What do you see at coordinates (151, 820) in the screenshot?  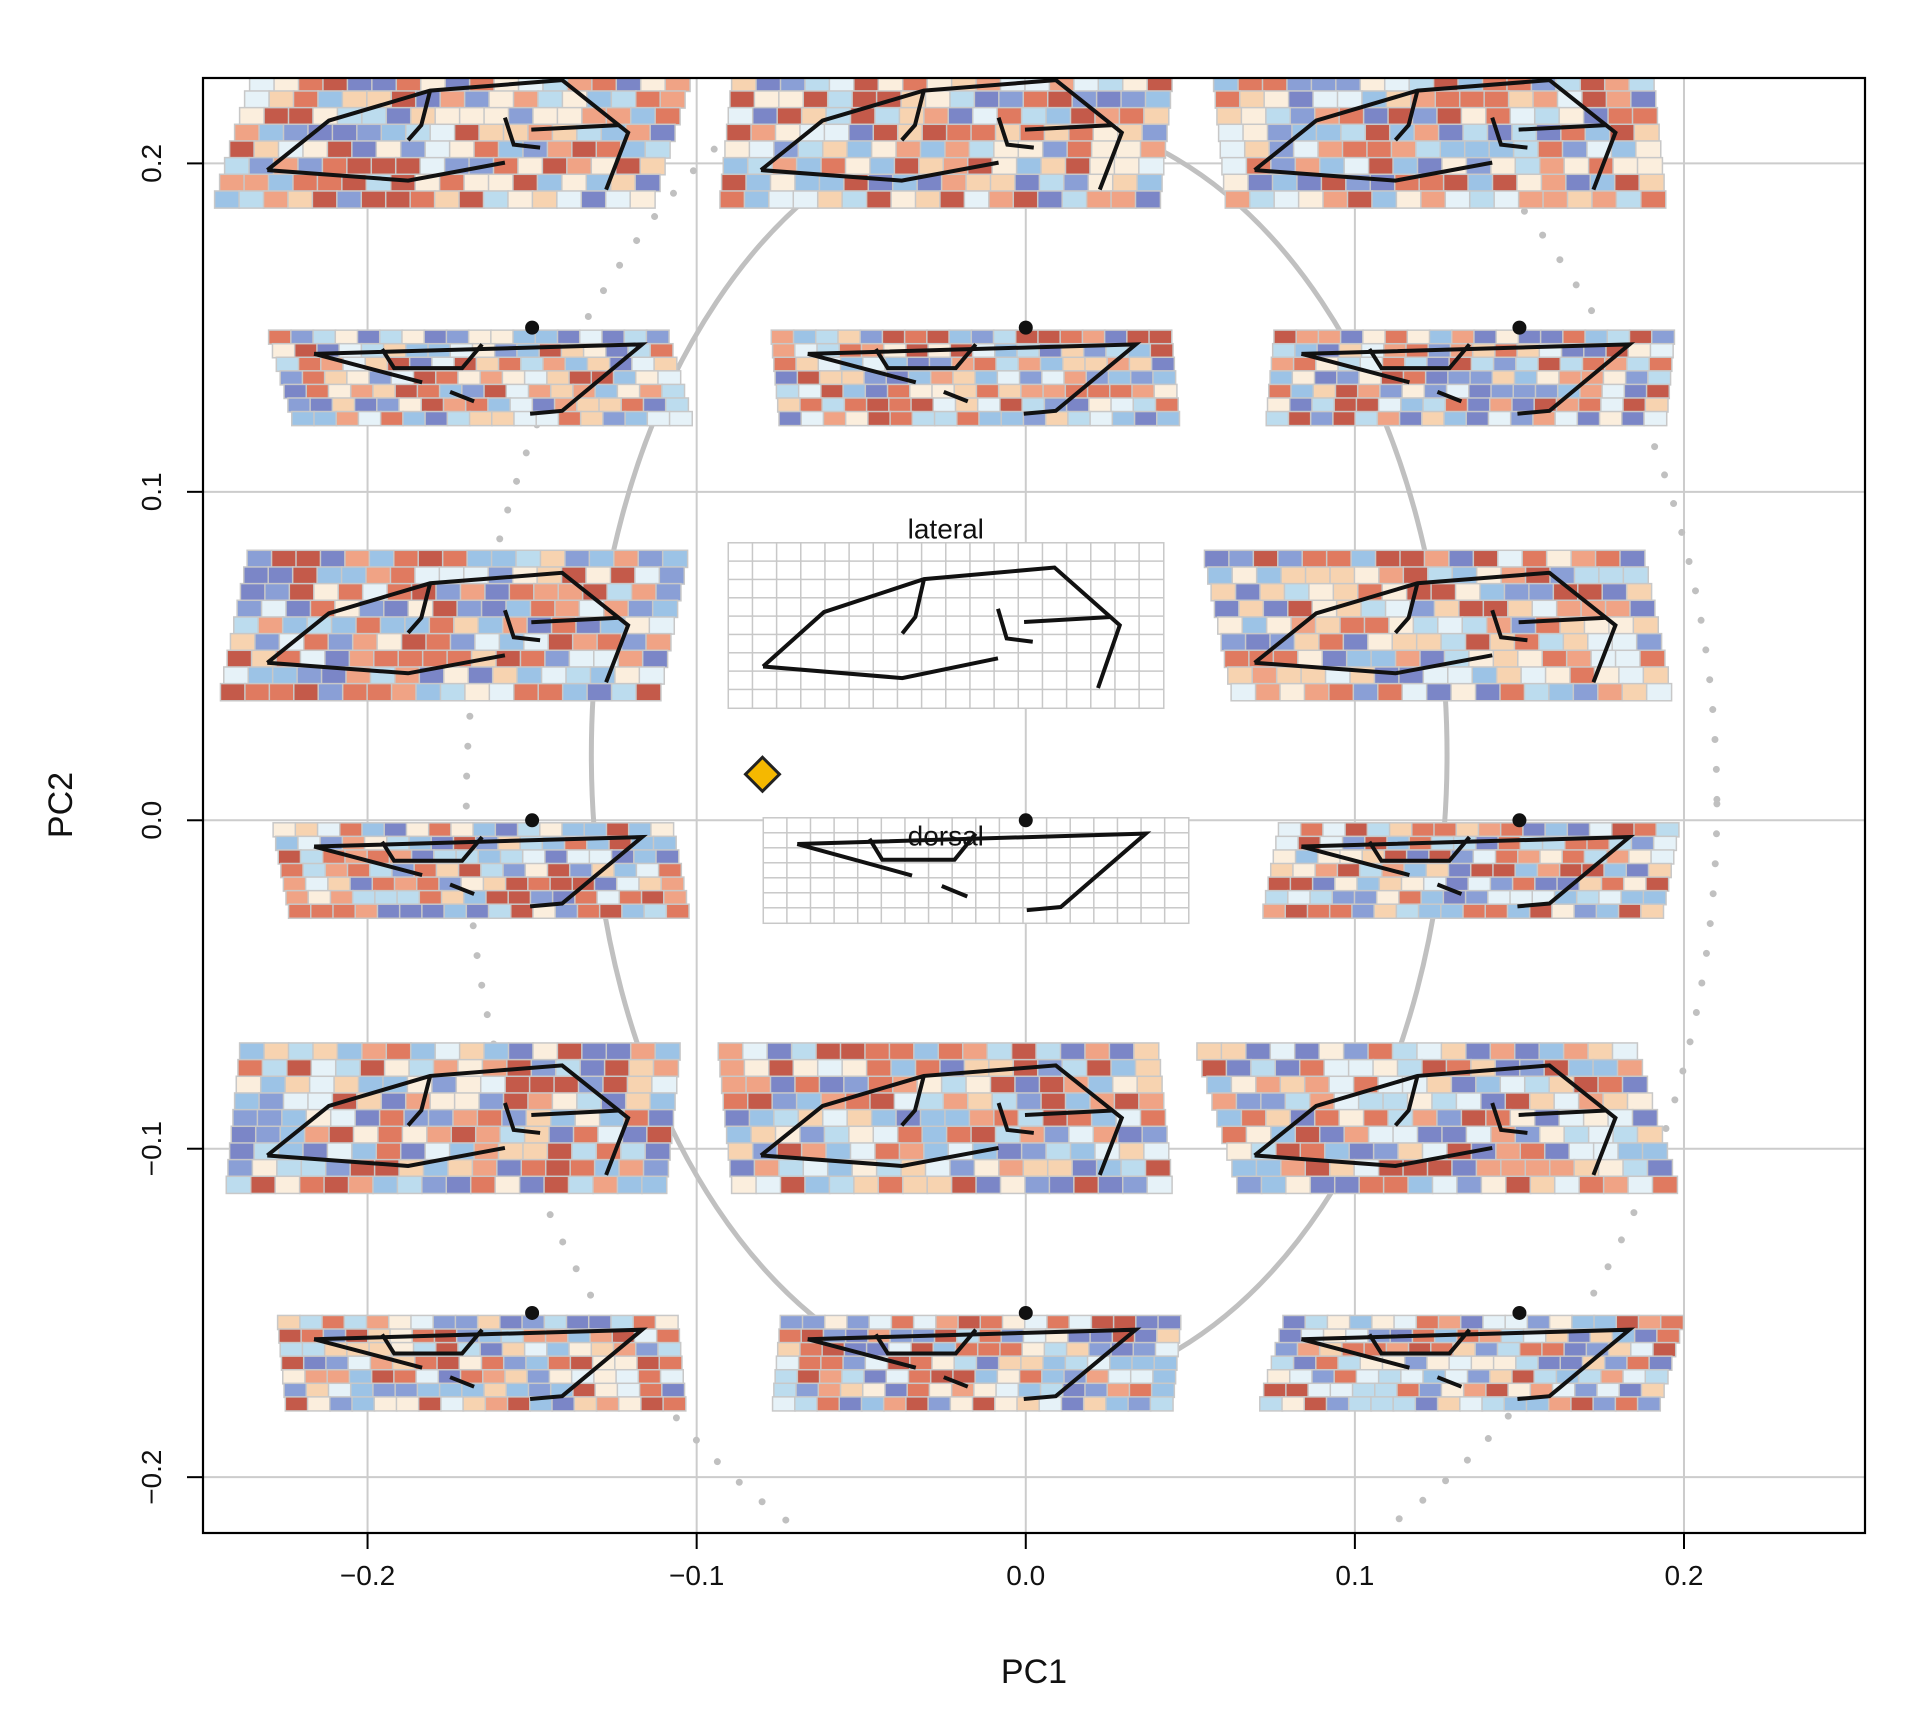 I see `y-tick-label: 0.0` at bounding box center [151, 820].